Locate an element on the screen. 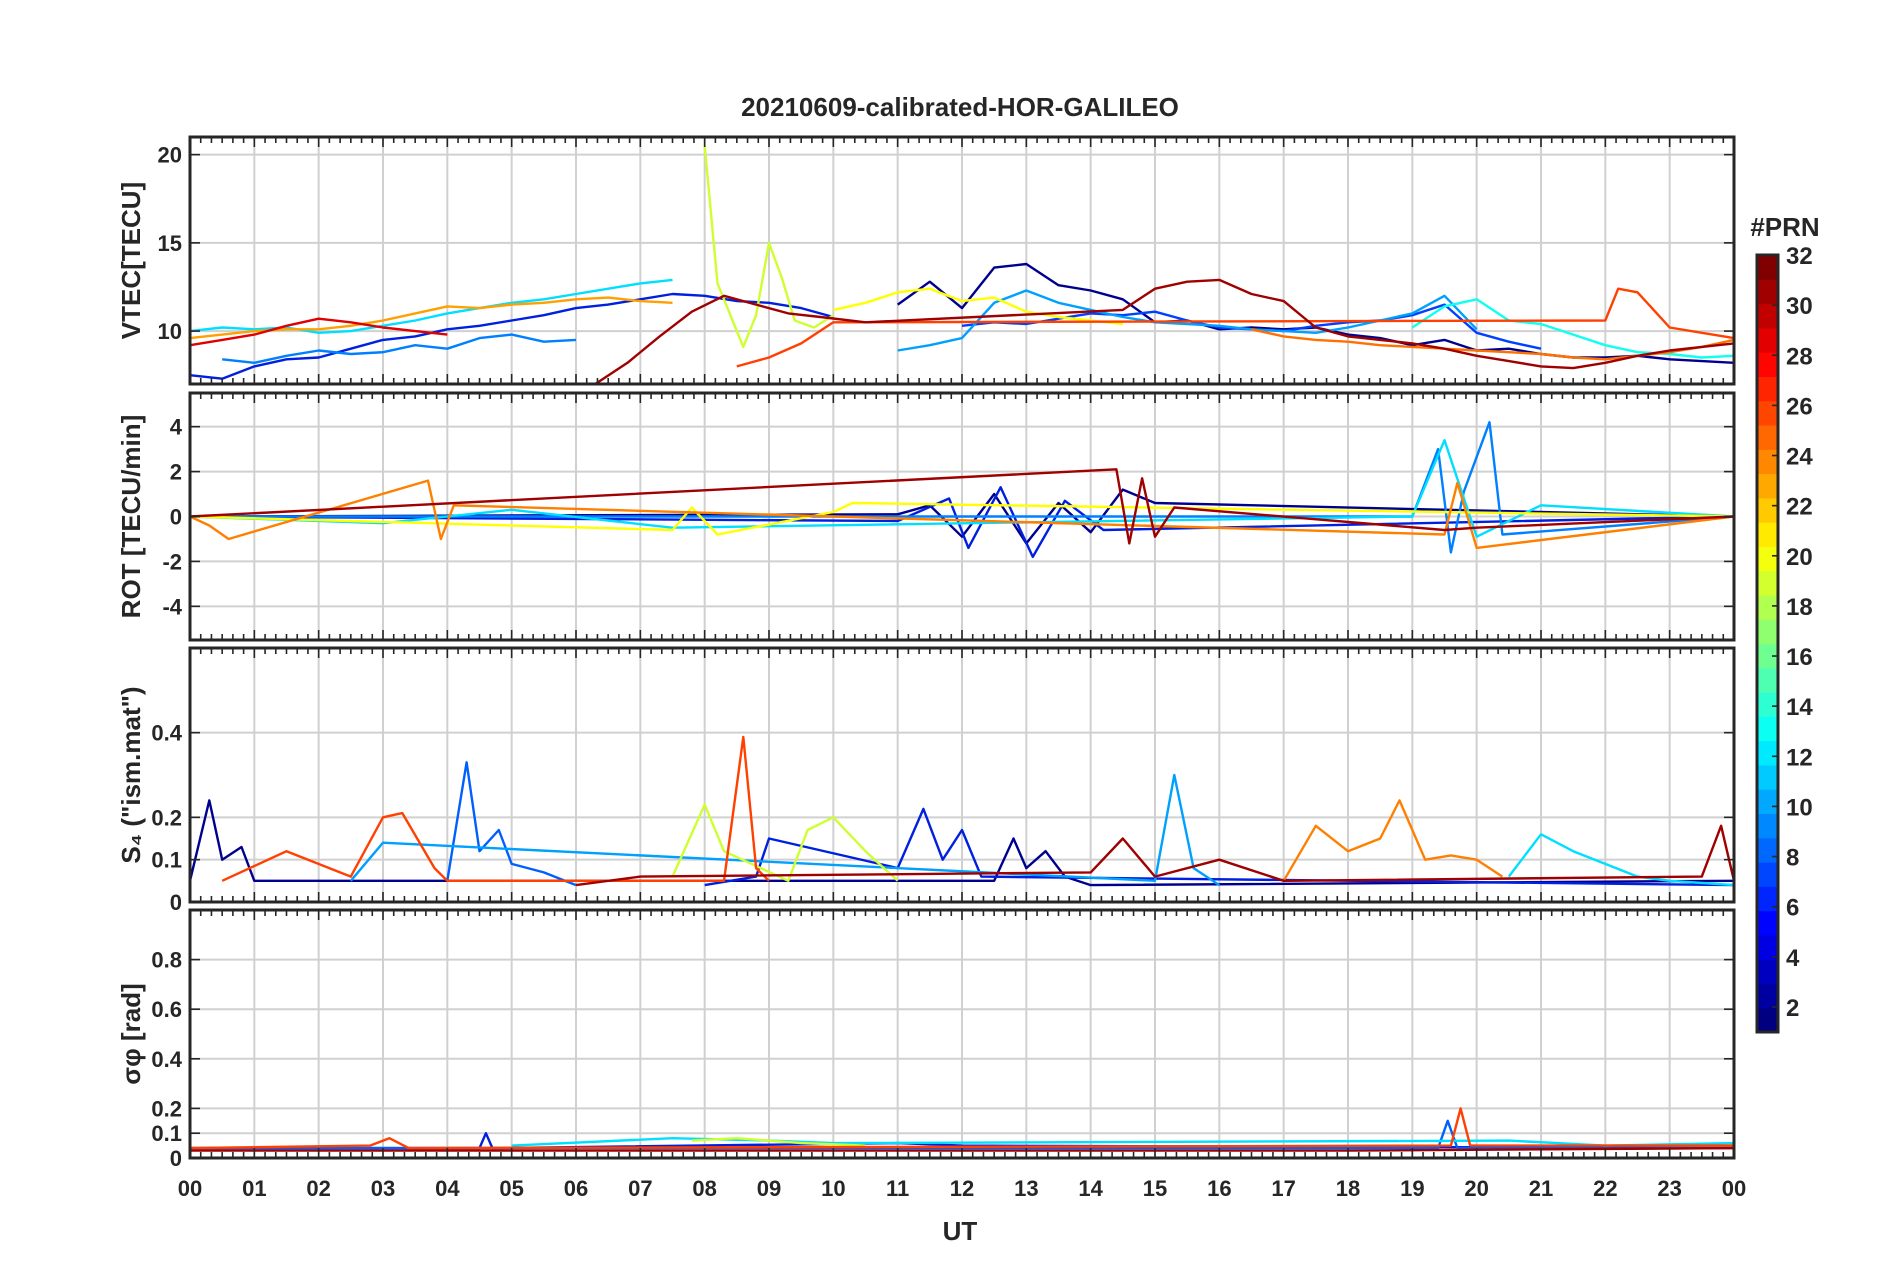  y-tick-label: 4 is located at coordinates (176, 427).